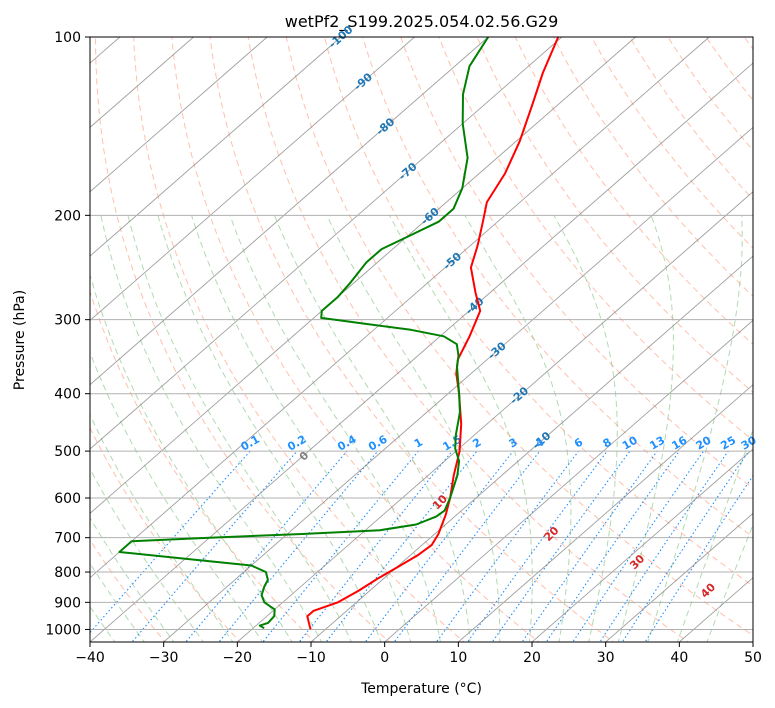 The height and width of the screenshot is (708, 775). What do you see at coordinates (67, 539) in the screenshot?
I see `y-tick-label: 700` at bounding box center [67, 539].